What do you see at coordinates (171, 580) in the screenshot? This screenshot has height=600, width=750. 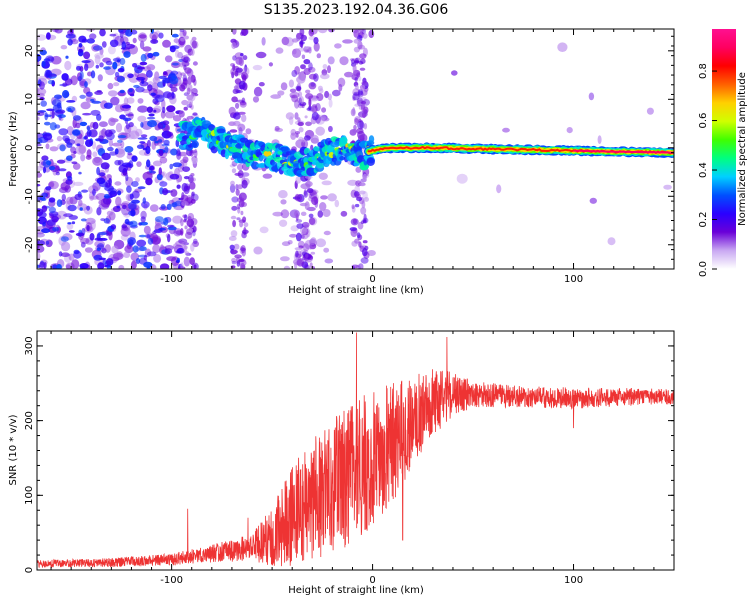 I see `x-tick-label: -100` at bounding box center [171, 580].